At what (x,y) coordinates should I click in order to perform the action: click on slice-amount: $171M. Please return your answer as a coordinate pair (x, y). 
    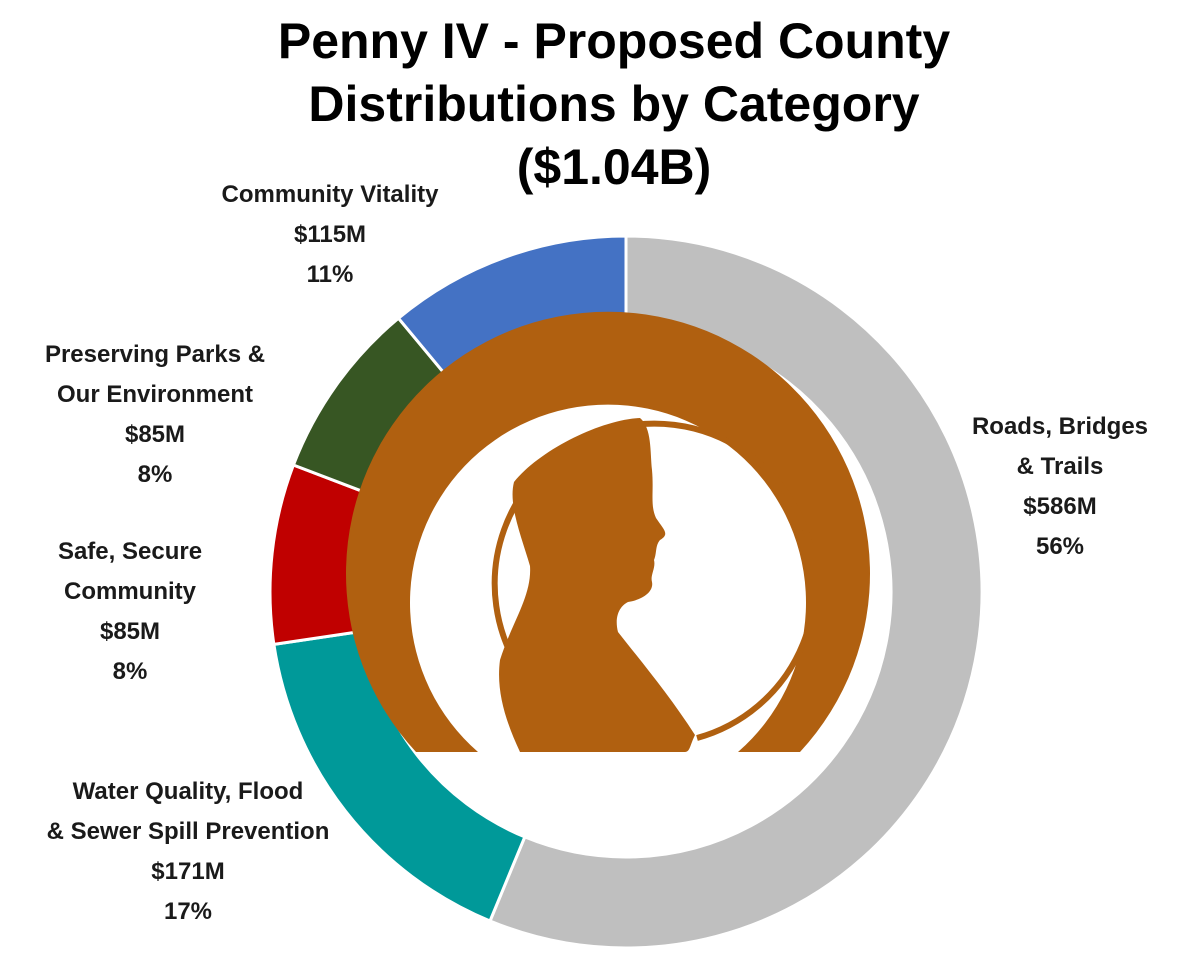
    Looking at the image, I should click on (187, 871).